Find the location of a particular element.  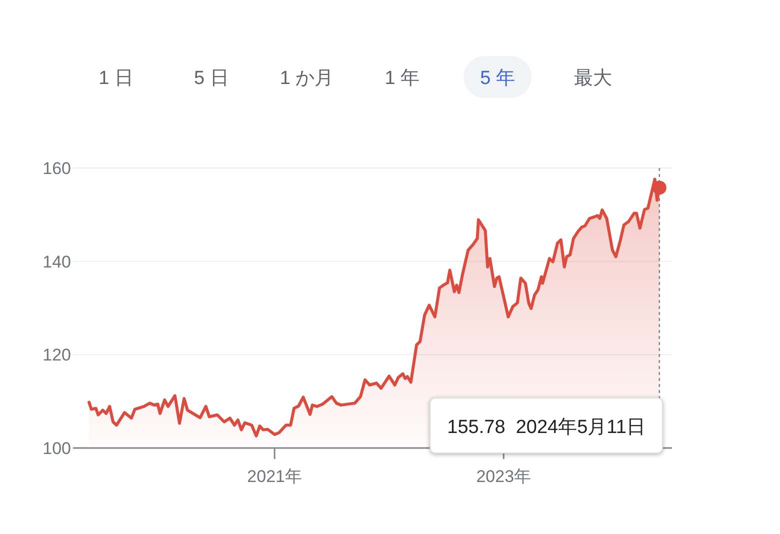

x-tick-label: 2023年 is located at coordinates (504, 476).